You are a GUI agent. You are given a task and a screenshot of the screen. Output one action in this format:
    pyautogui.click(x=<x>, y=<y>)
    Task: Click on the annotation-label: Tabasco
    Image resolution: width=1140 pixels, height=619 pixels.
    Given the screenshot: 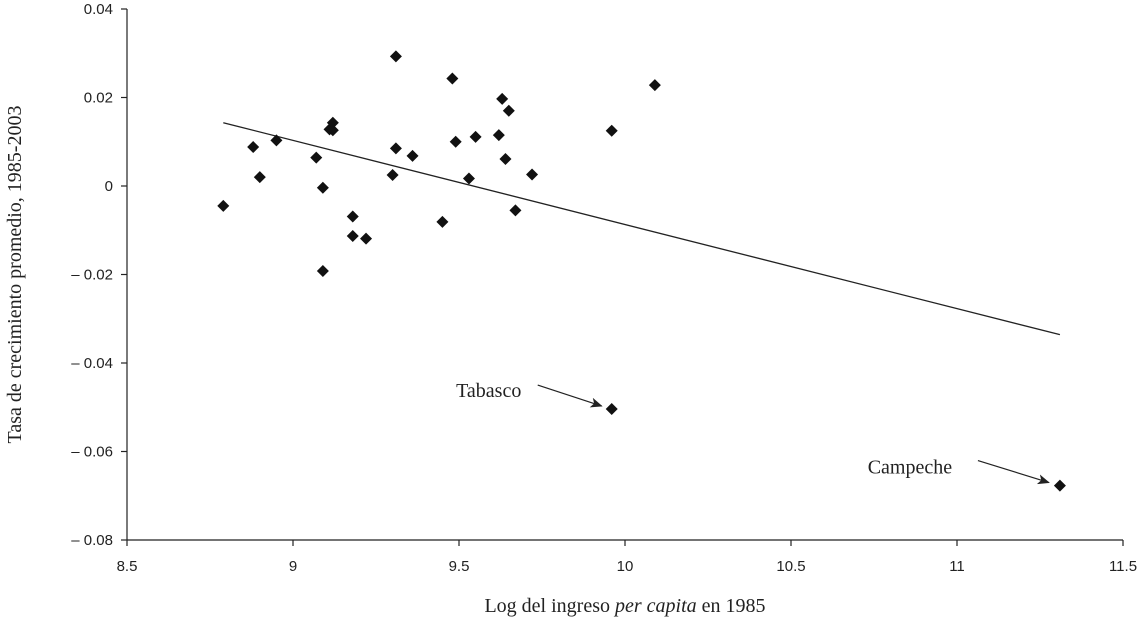 What is the action you would take?
    pyautogui.click(x=488, y=391)
    